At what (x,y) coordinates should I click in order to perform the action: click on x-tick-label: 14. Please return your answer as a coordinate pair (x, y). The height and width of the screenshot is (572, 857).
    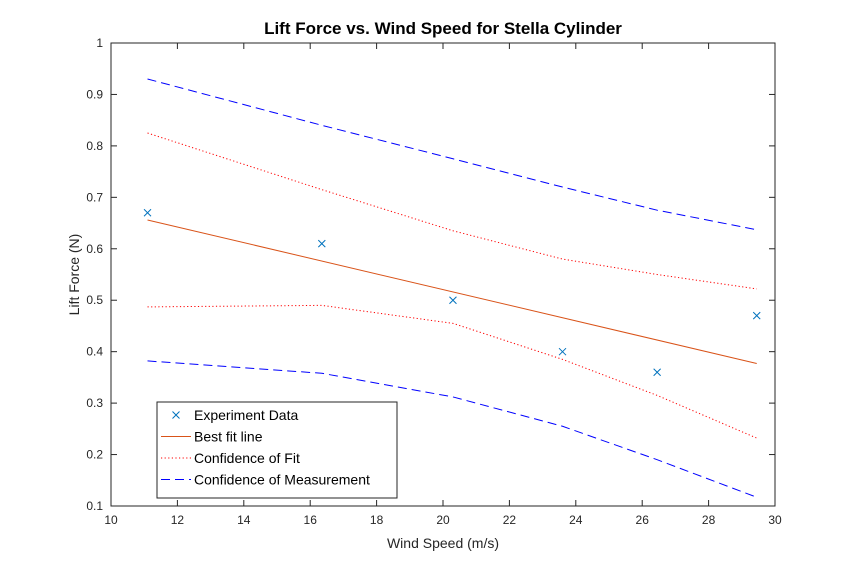
    Looking at the image, I should click on (244, 520).